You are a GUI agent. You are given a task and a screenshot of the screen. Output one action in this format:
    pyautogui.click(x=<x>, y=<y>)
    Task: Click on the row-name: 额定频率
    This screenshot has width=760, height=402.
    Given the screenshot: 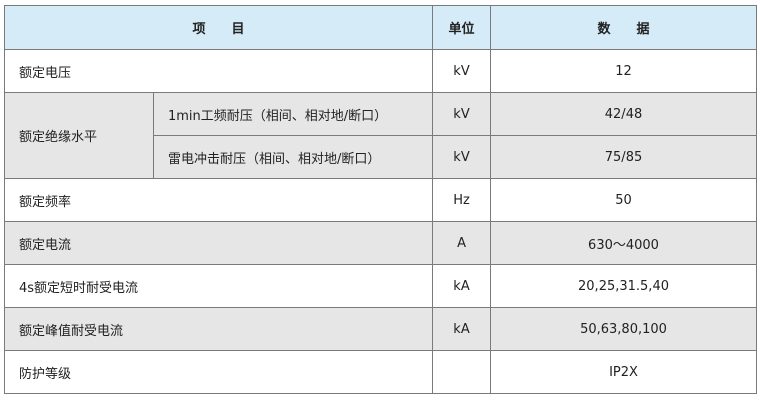 What is the action you would take?
    pyautogui.click(x=218, y=200)
    